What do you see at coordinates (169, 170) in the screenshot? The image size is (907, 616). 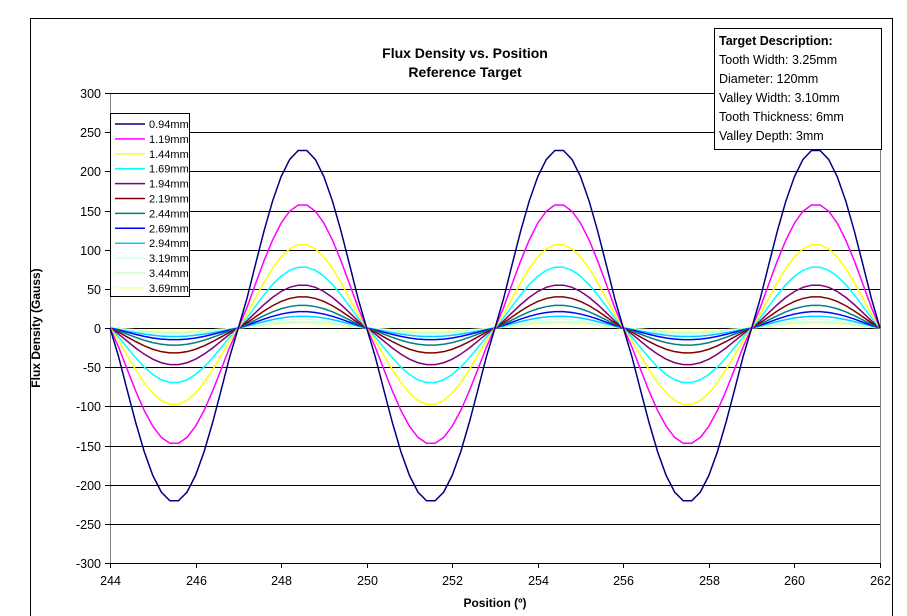 I see `legend-label: 1.69mm` at bounding box center [169, 170].